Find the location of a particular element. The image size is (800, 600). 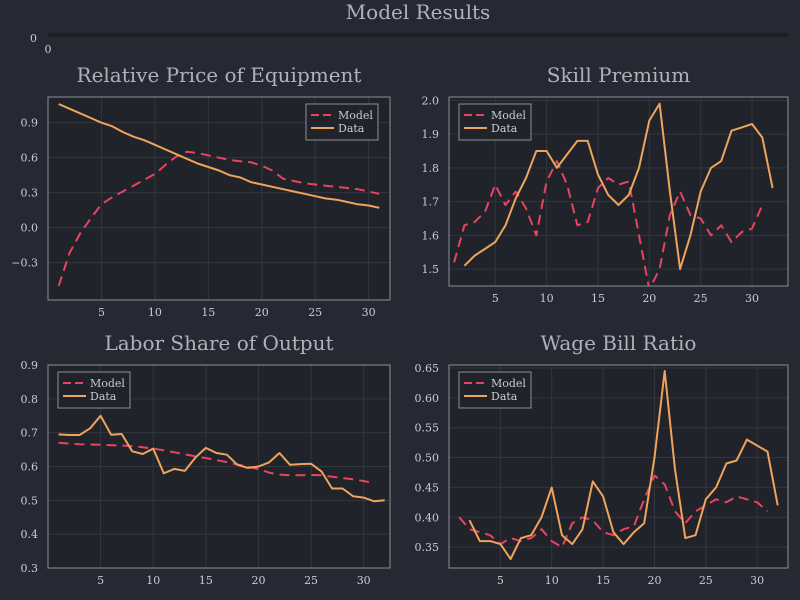

y-tick-label: −0.3 is located at coordinates (24, 263).